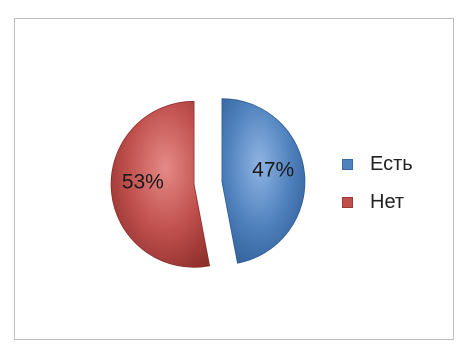  I want to click on legend-item-est: Есть, so click(377, 164).